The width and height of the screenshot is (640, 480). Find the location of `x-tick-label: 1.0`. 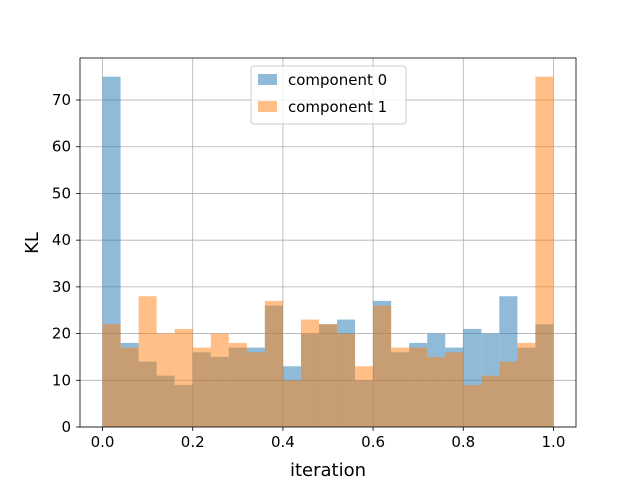

x-tick-label: 1.0 is located at coordinates (554, 442).